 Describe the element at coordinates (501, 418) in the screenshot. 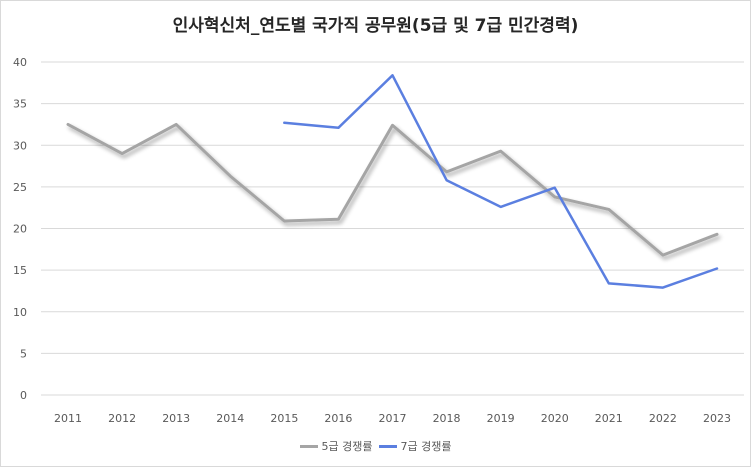

I see `x-tick-label: 2019` at that location.